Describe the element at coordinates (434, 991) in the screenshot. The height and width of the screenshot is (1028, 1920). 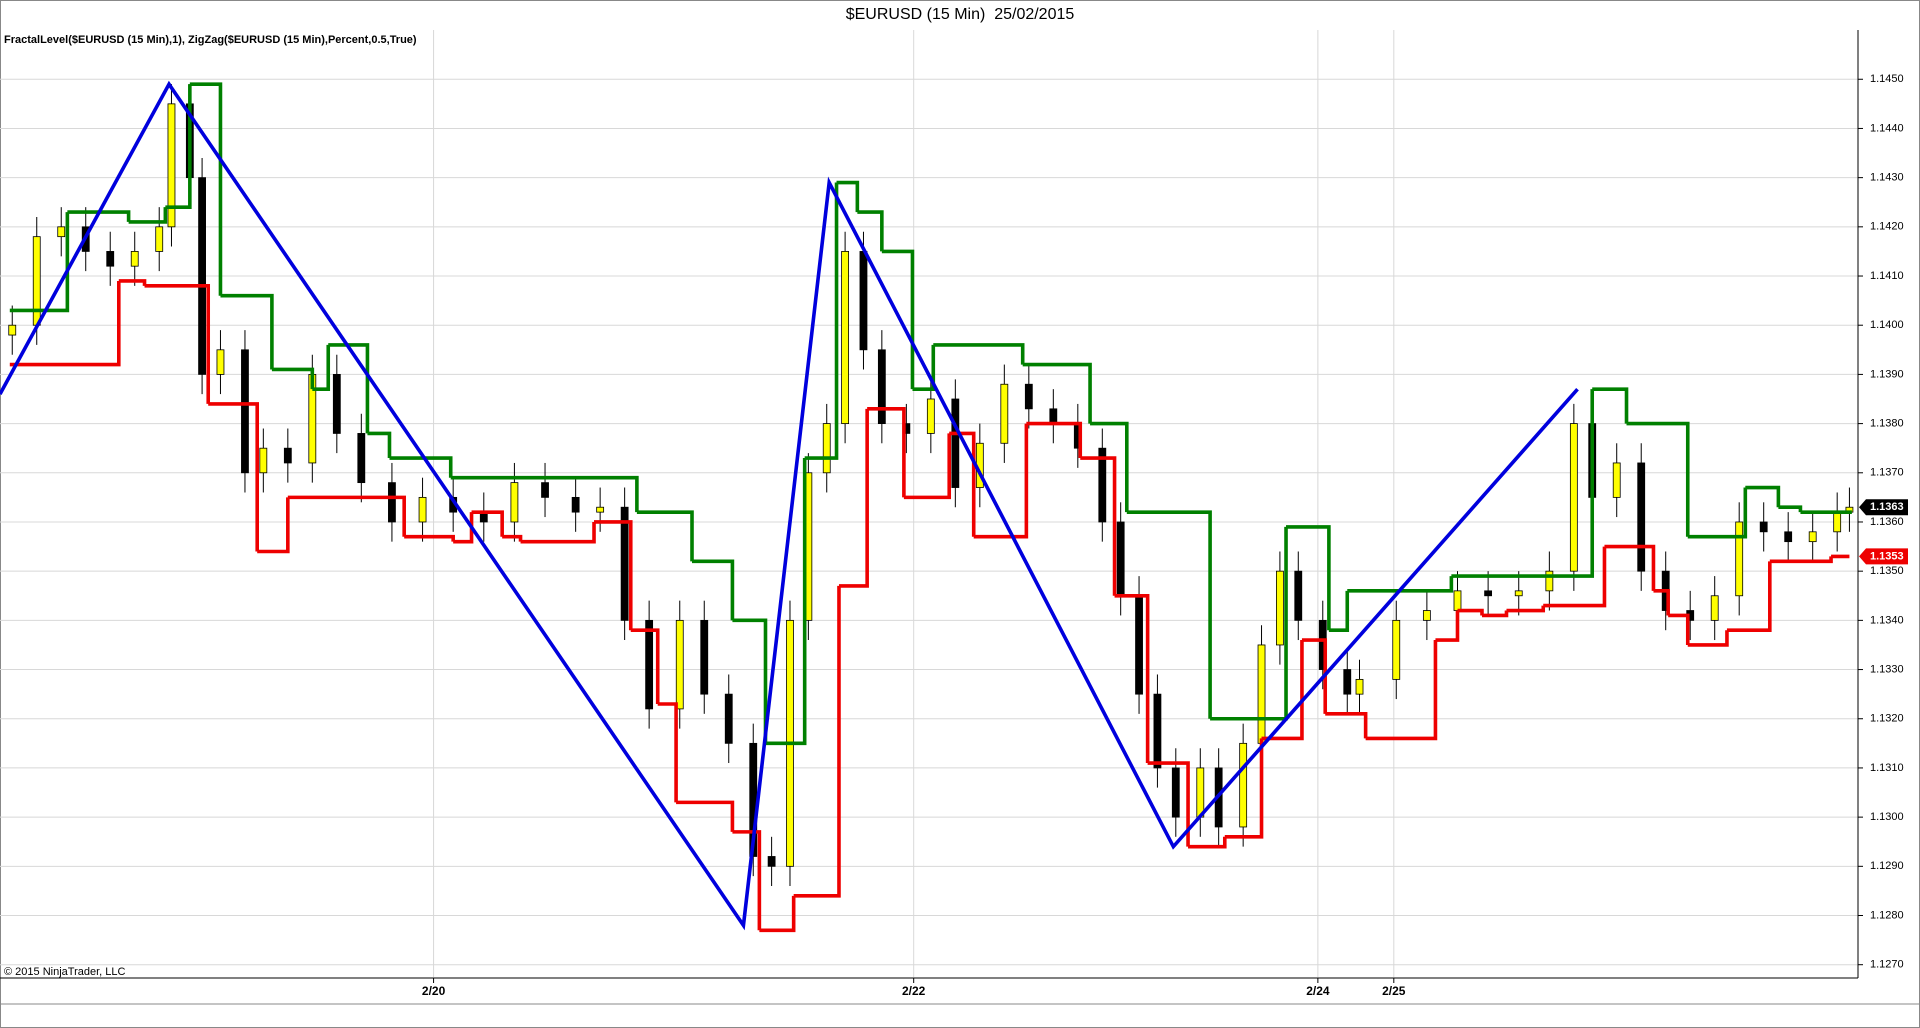
I see `x-tick-label: 2/20` at that location.